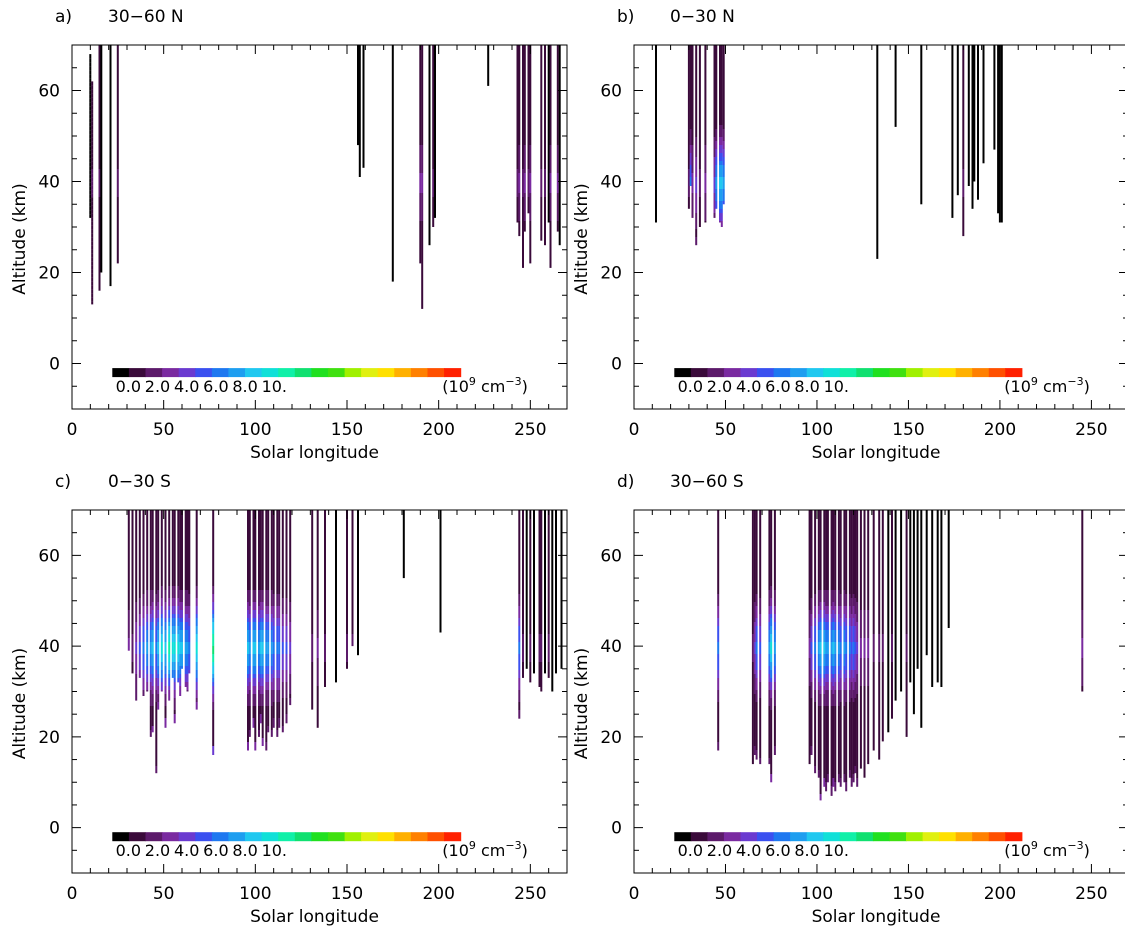 This screenshot has height=933, width=1125. What do you see at coordinates (314, 453) in the screenshot?
I see `x-axis-label: Solar longitude` at bounding box center [314, 453].